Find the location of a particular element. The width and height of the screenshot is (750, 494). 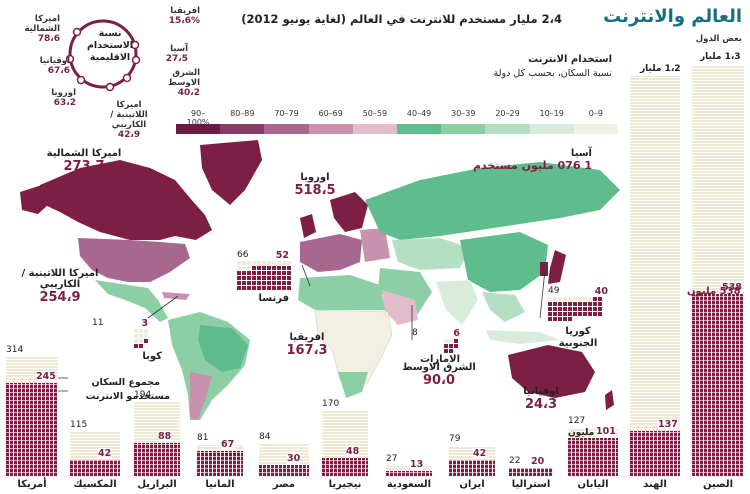

map-scandinavia is located at coordinates (349, 212).